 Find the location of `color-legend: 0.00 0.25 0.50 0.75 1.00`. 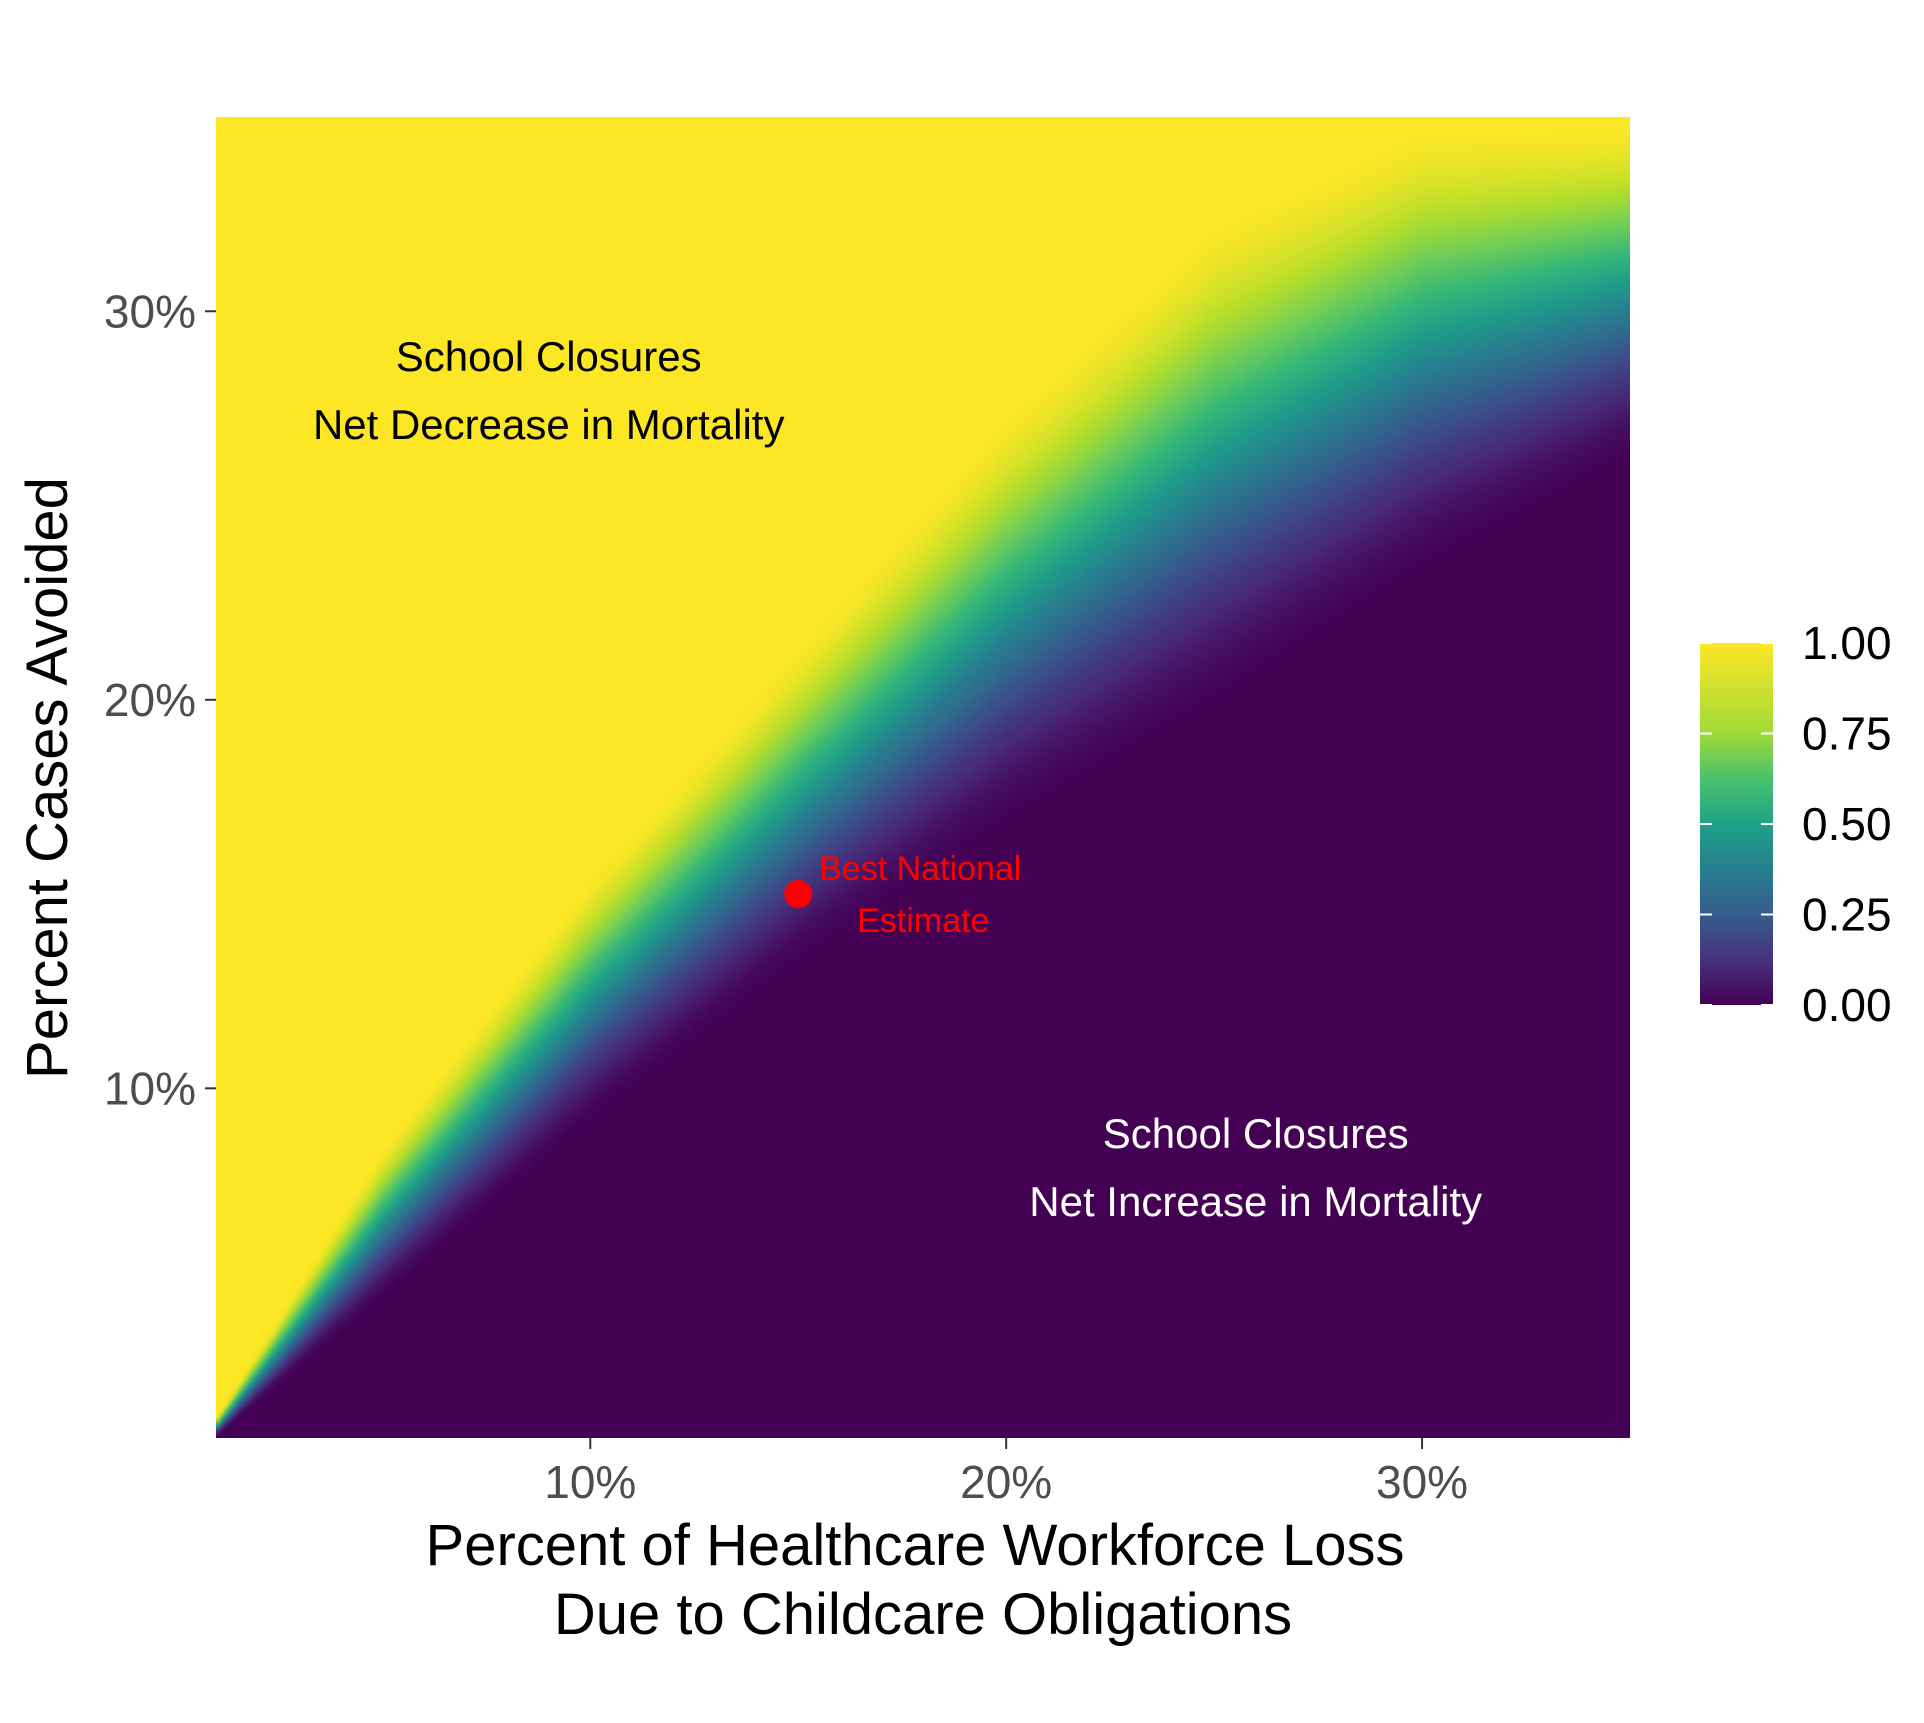

color-legend: 0.00 0.25 0.50 0.75 1.00 is located at coordinates (1796, 824).